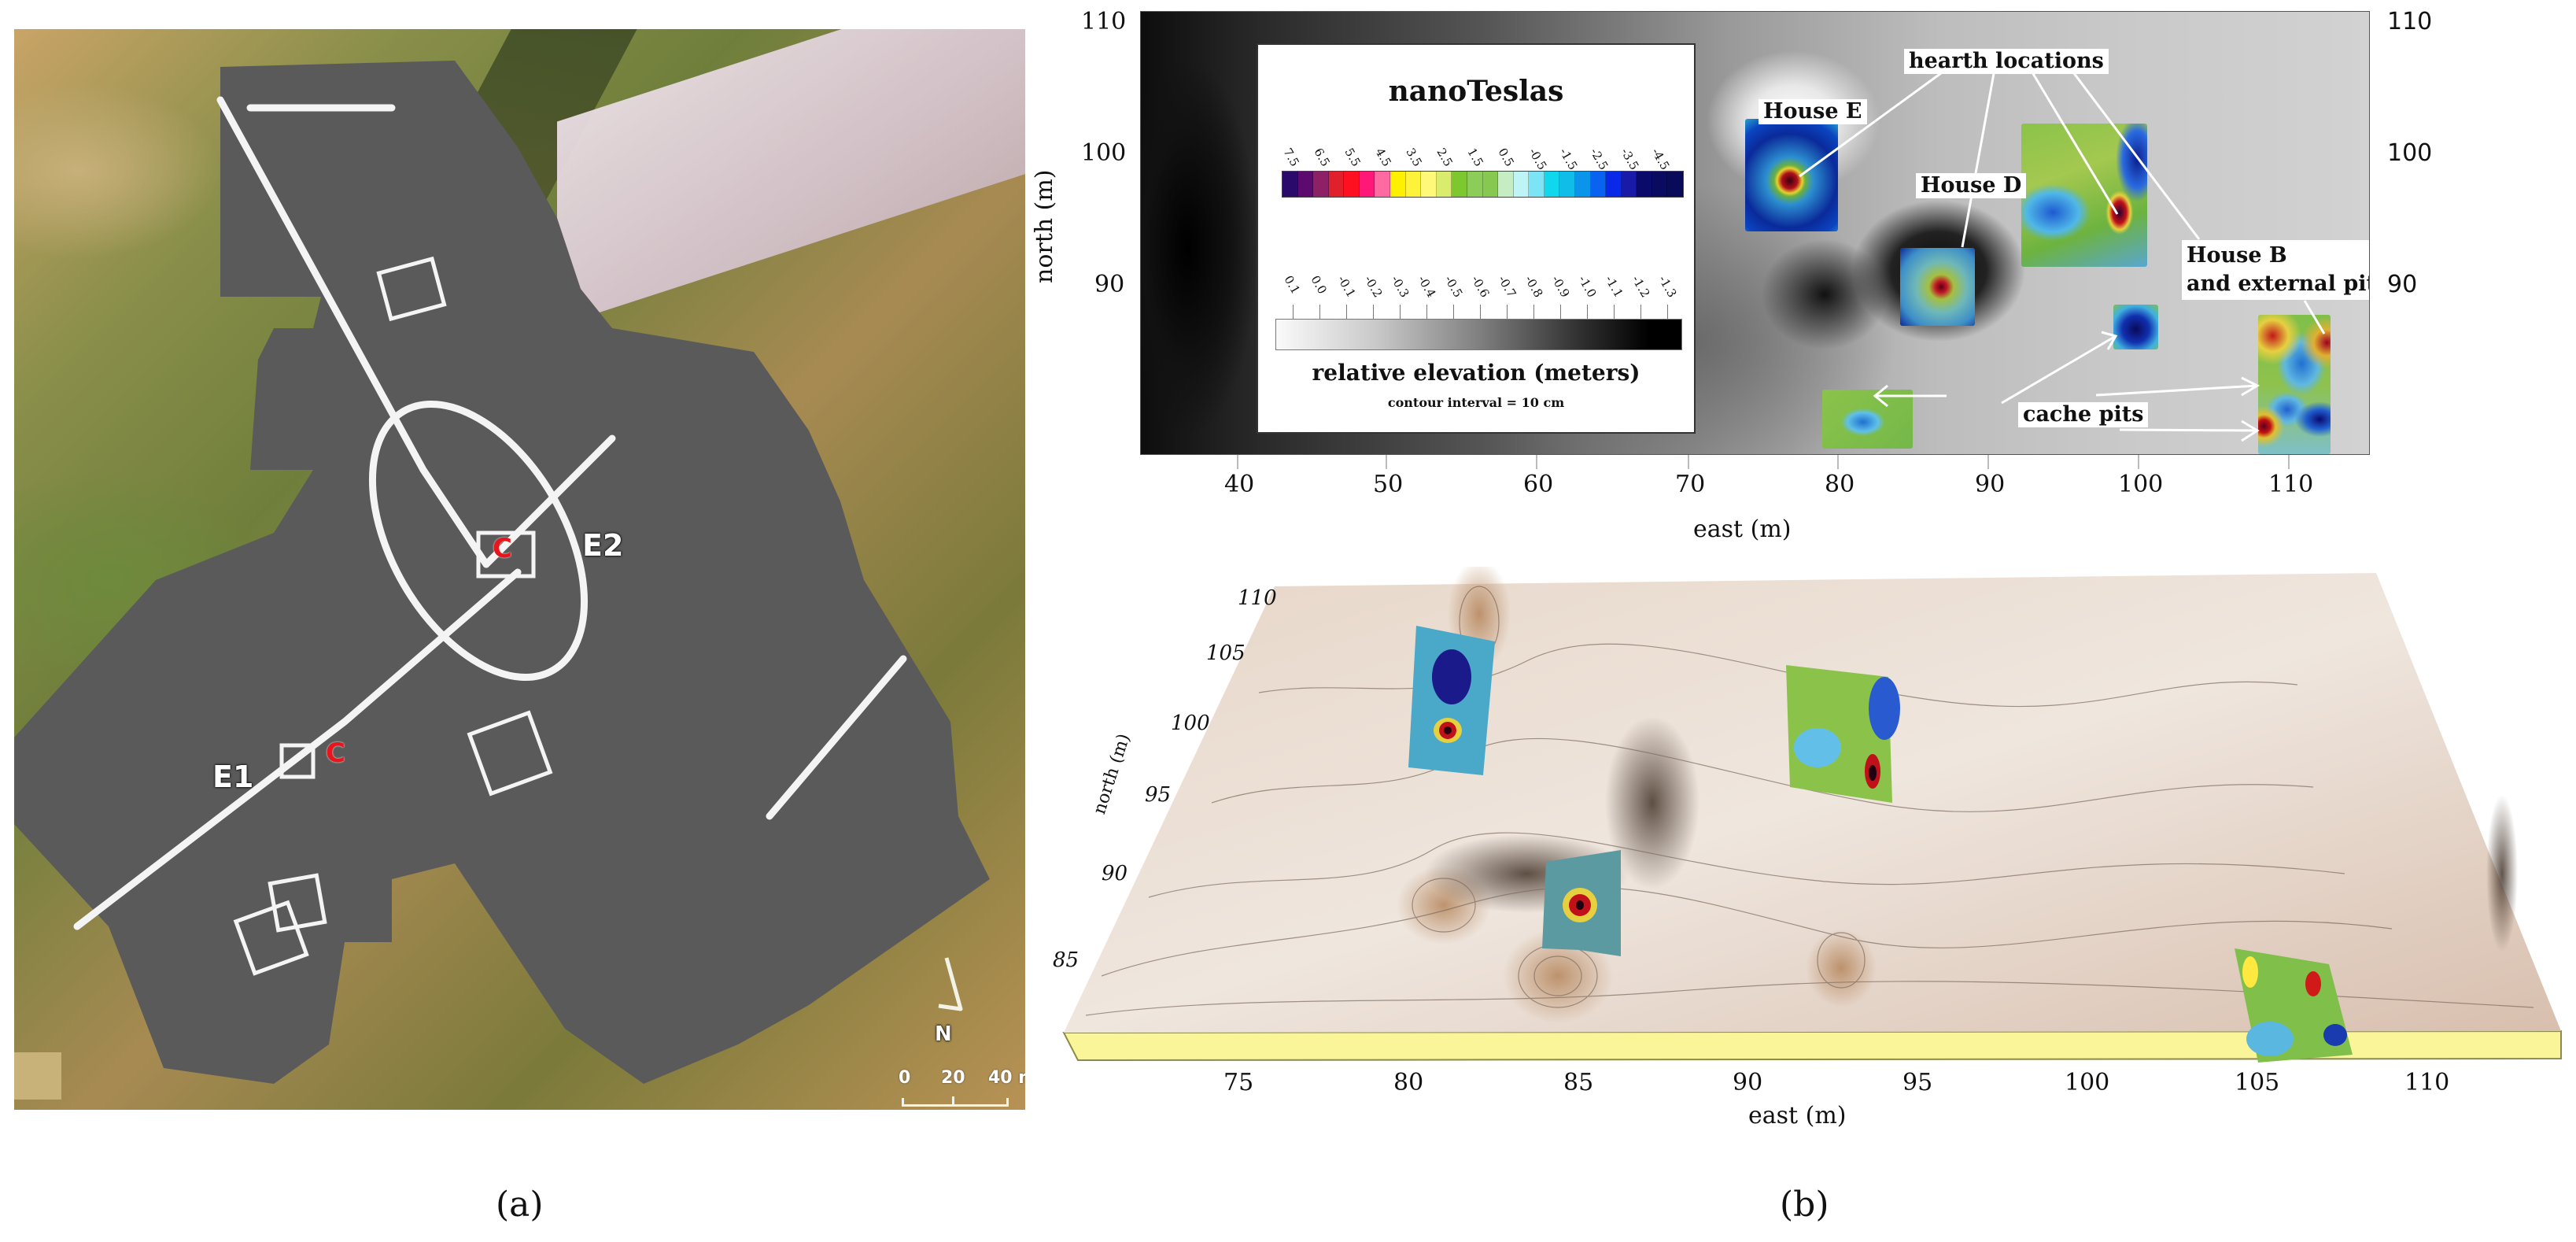 Image resolution: width=2576 pixels, height=1242 pixels. I want to click on surface-ytick-90: 90, so click(1115, 873).